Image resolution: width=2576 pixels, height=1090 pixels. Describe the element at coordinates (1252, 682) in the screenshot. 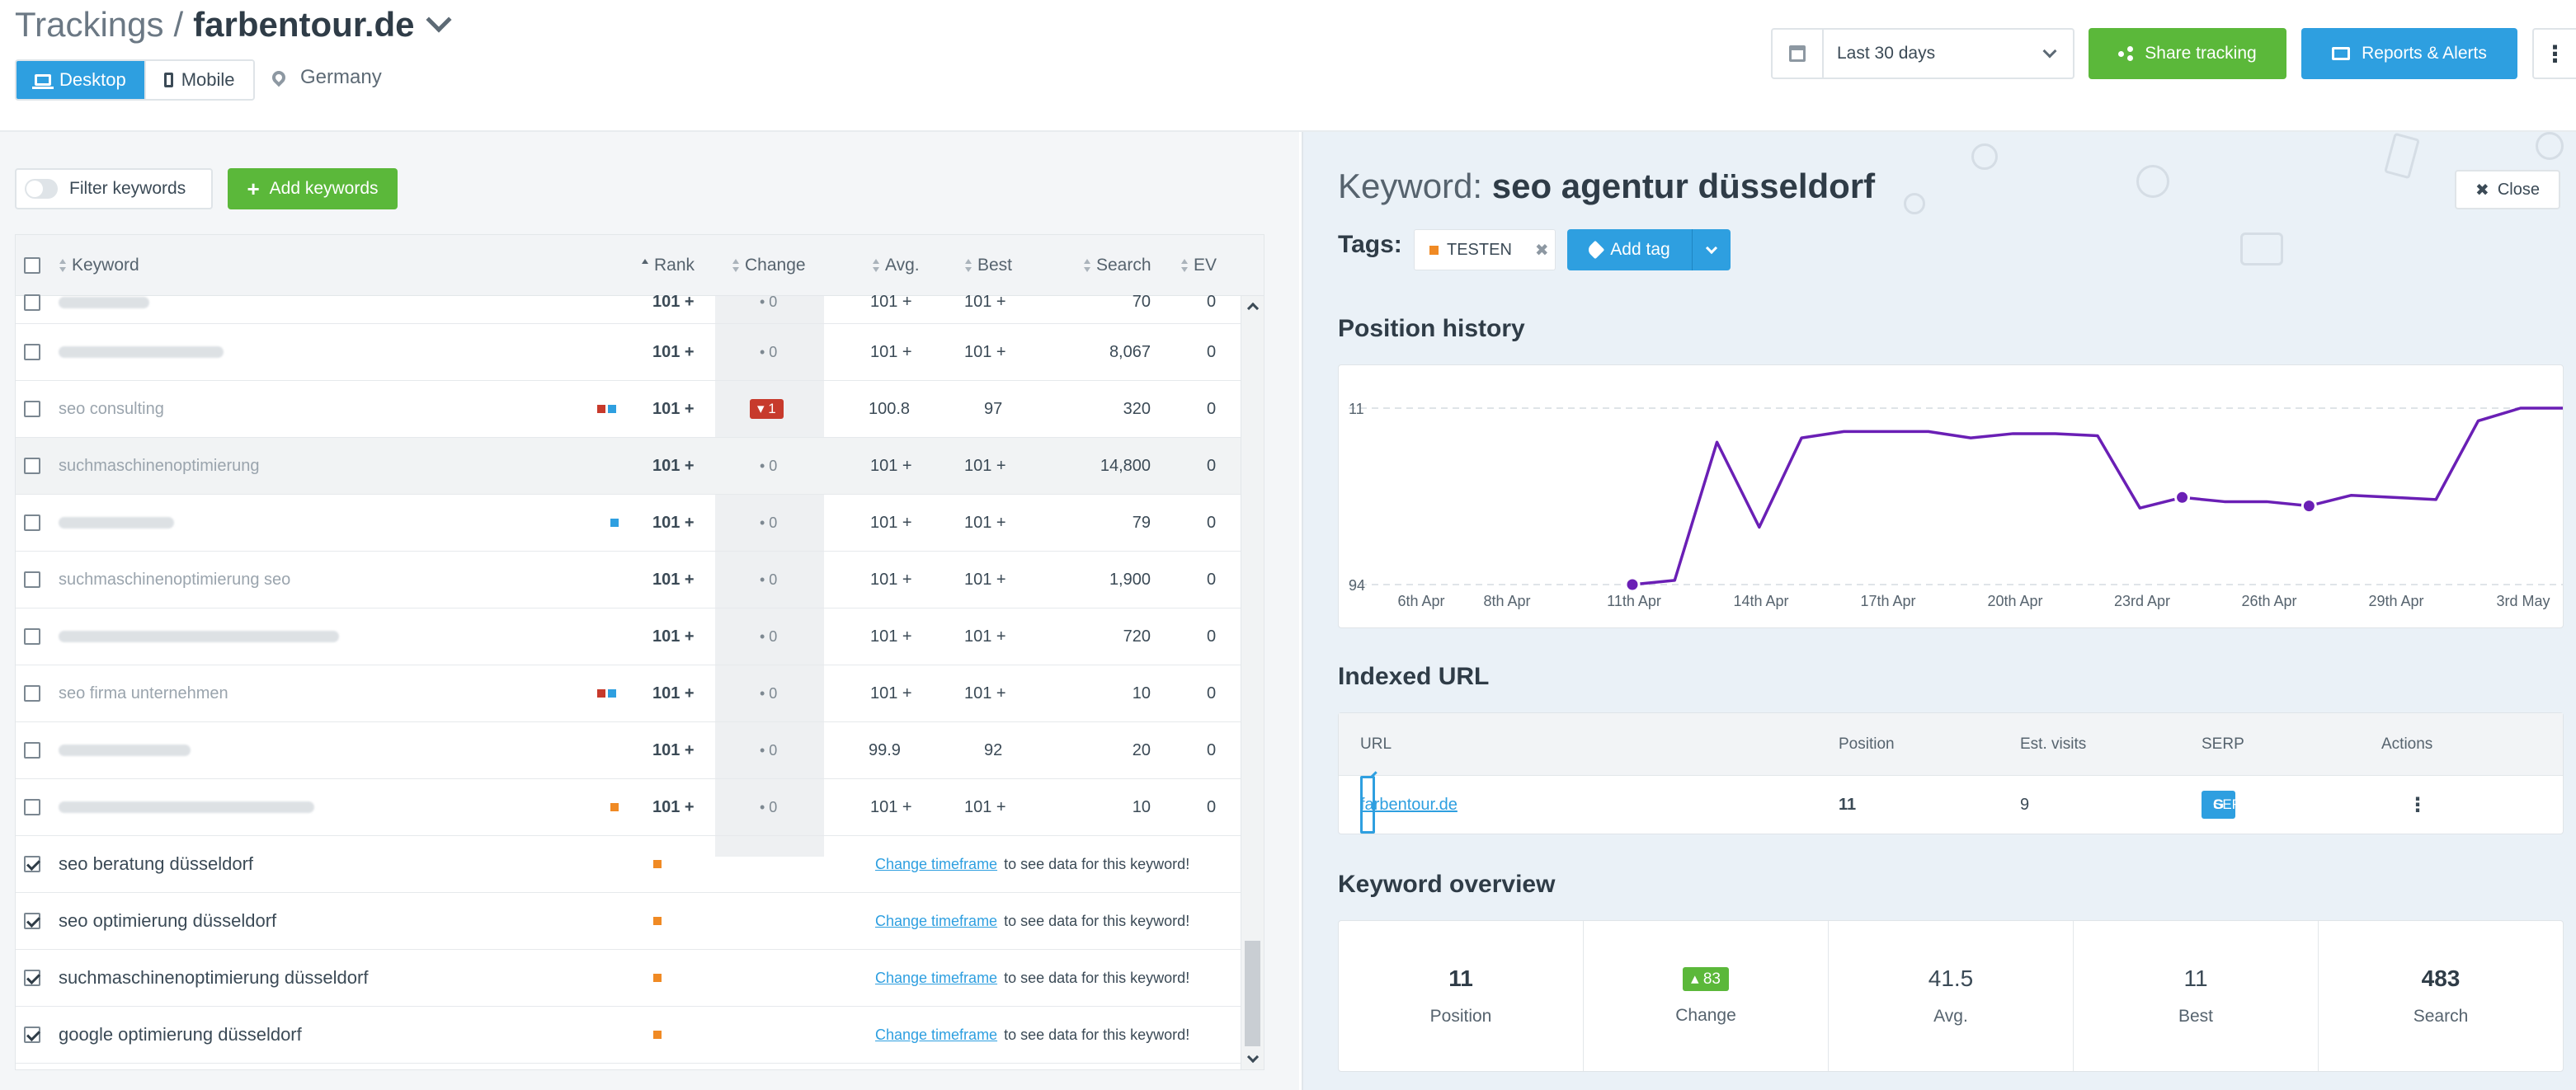

I see `table-scrollbar` at that location.